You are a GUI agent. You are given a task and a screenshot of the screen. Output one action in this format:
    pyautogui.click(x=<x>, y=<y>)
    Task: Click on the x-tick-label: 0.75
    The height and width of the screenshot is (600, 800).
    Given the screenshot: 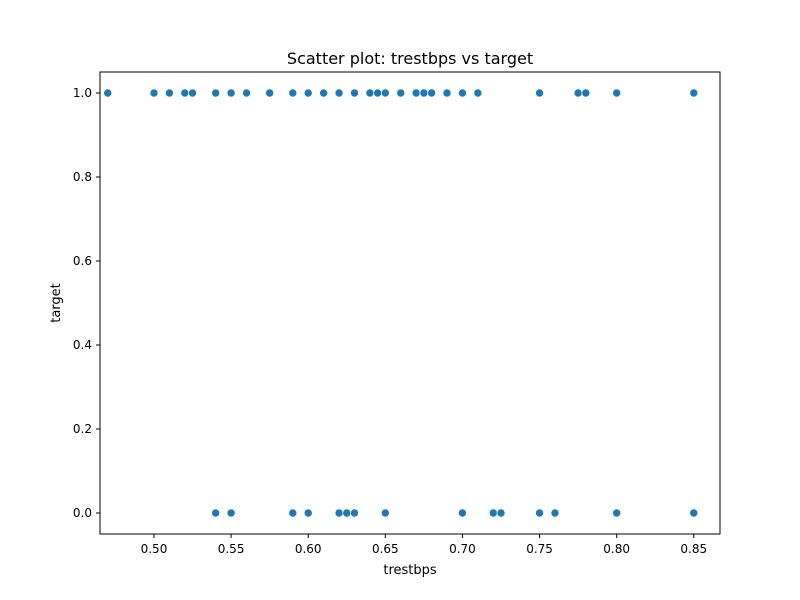 What is the action you would take?
    pyautogui.click(x=539, y=549)
    